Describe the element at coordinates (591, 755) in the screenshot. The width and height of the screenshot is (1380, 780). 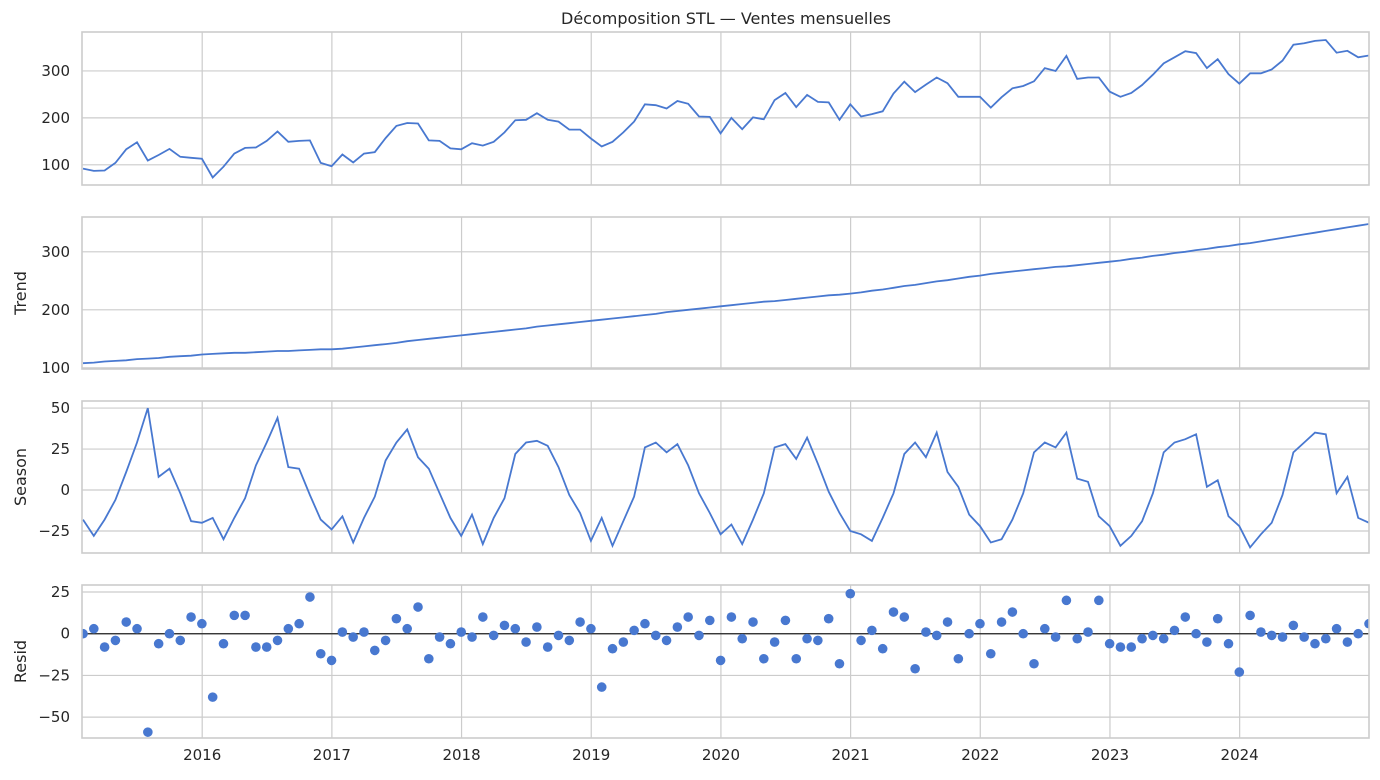
I see `x-tick-label: 2019` at that location.